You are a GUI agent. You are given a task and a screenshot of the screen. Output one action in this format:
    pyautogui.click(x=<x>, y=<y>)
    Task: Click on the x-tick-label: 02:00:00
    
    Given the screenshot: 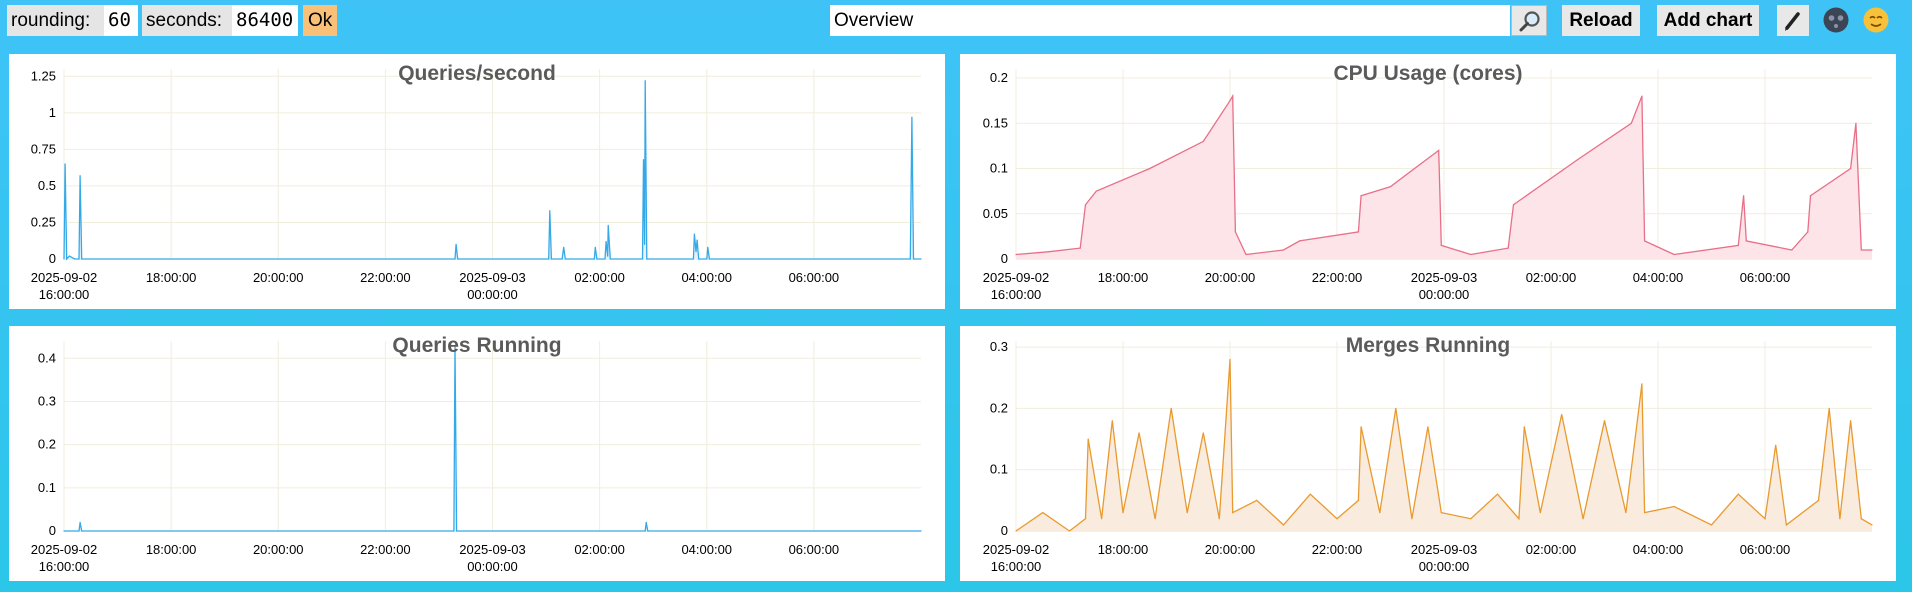 What is the action you would take?
    pyautogui.click(x=1551, y=277)
    